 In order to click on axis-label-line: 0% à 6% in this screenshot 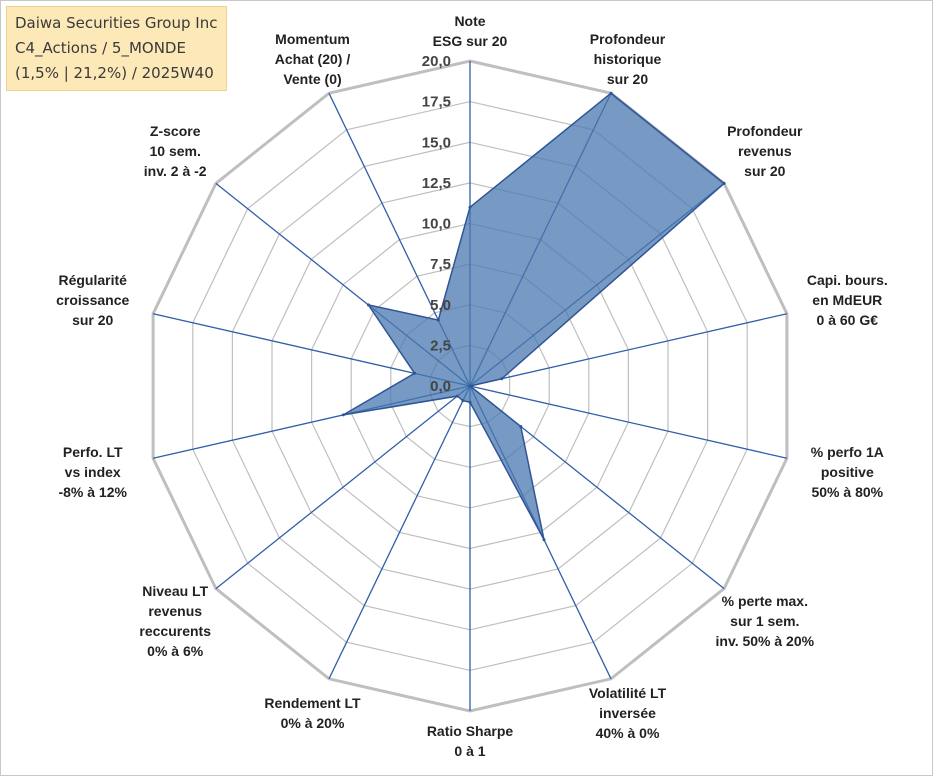, I will do `click(175, 651)`.